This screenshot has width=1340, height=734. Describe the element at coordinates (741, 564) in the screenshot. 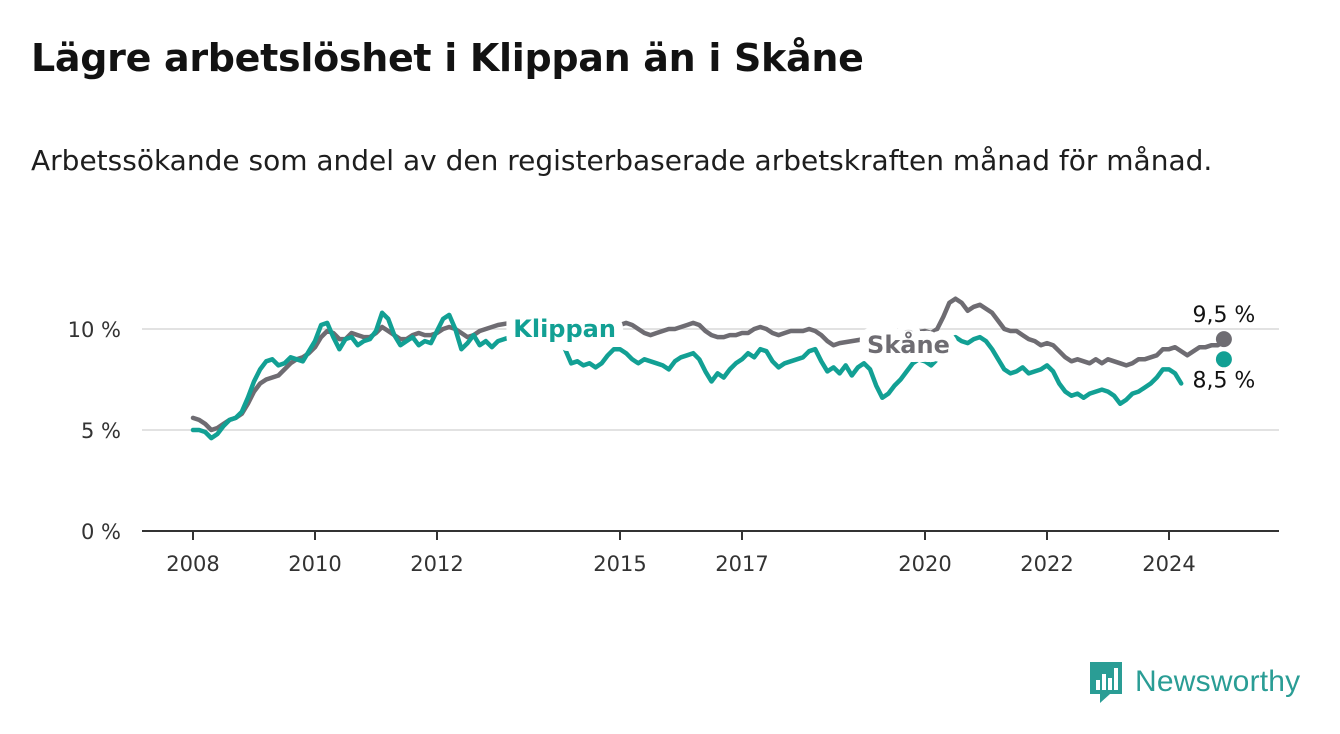

I see `x-tick-label: 2017` at that location.